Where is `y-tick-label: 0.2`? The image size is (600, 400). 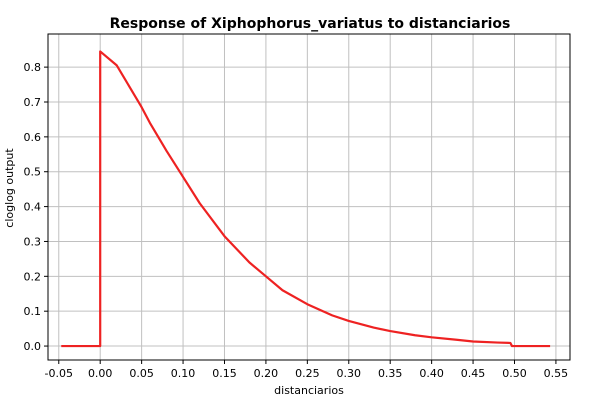 y-tick-label: 0.2 is located at coordinates (33, 276).